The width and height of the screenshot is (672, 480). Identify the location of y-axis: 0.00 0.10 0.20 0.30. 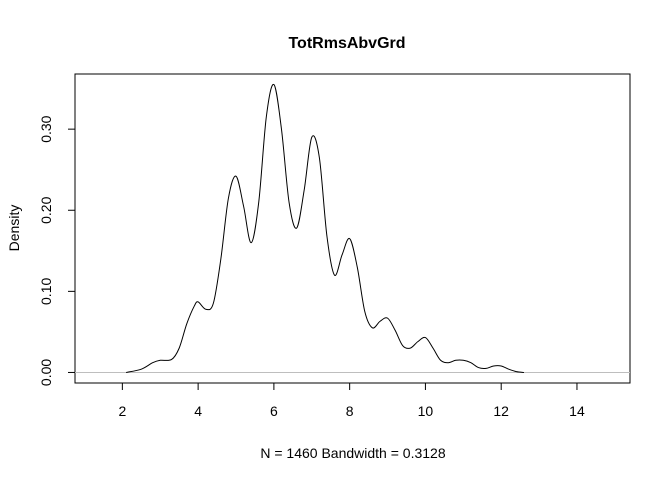
(57, 250).